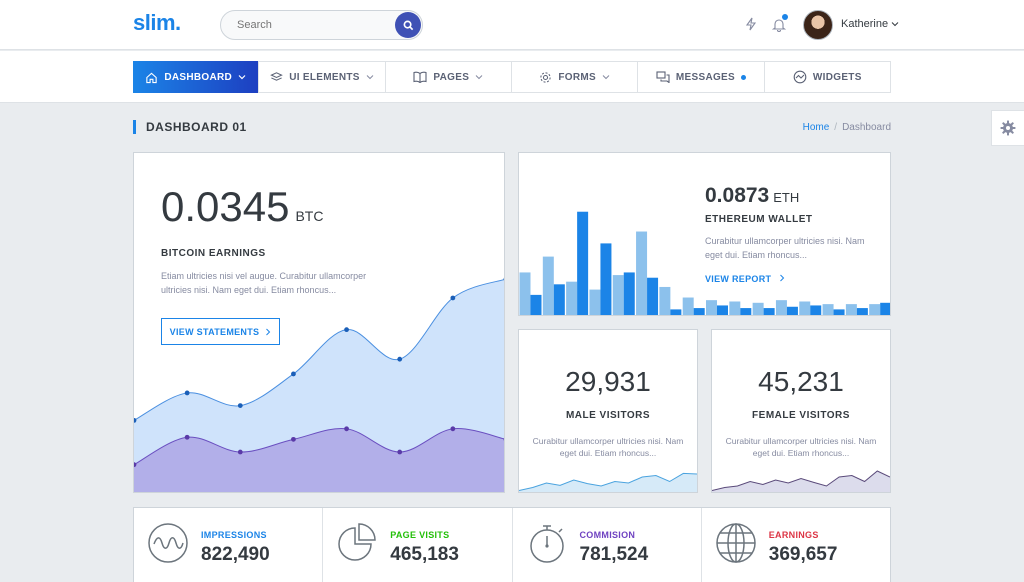 This screenshot has width=1024, height=582. I want to click on stat-value: 465,183, so click(424, 554).